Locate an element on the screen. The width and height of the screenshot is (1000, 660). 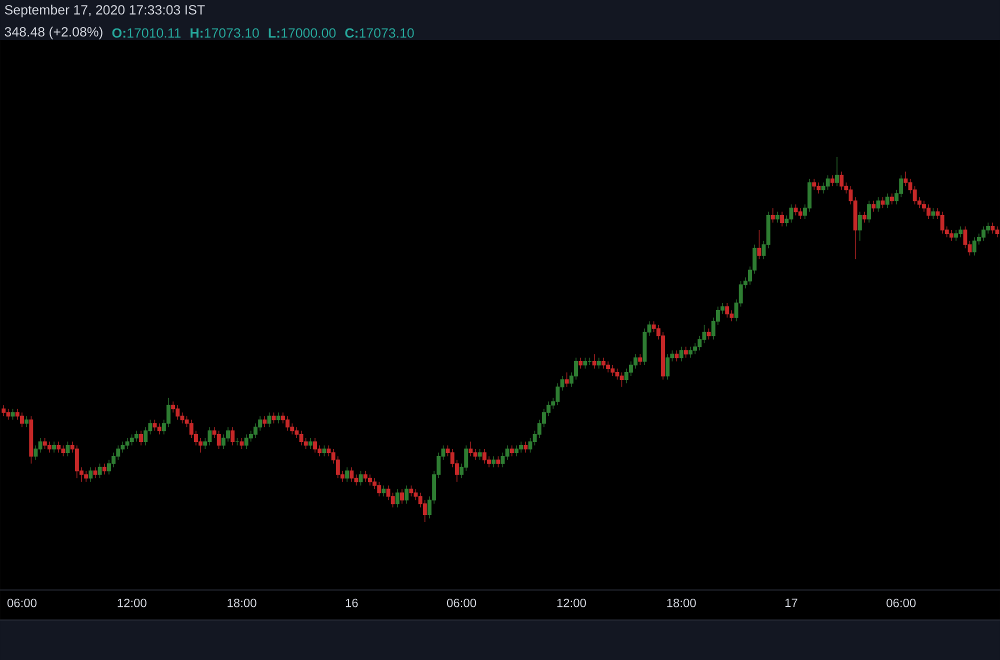
text: L:17000.00 is located at coordinates (302, 33).